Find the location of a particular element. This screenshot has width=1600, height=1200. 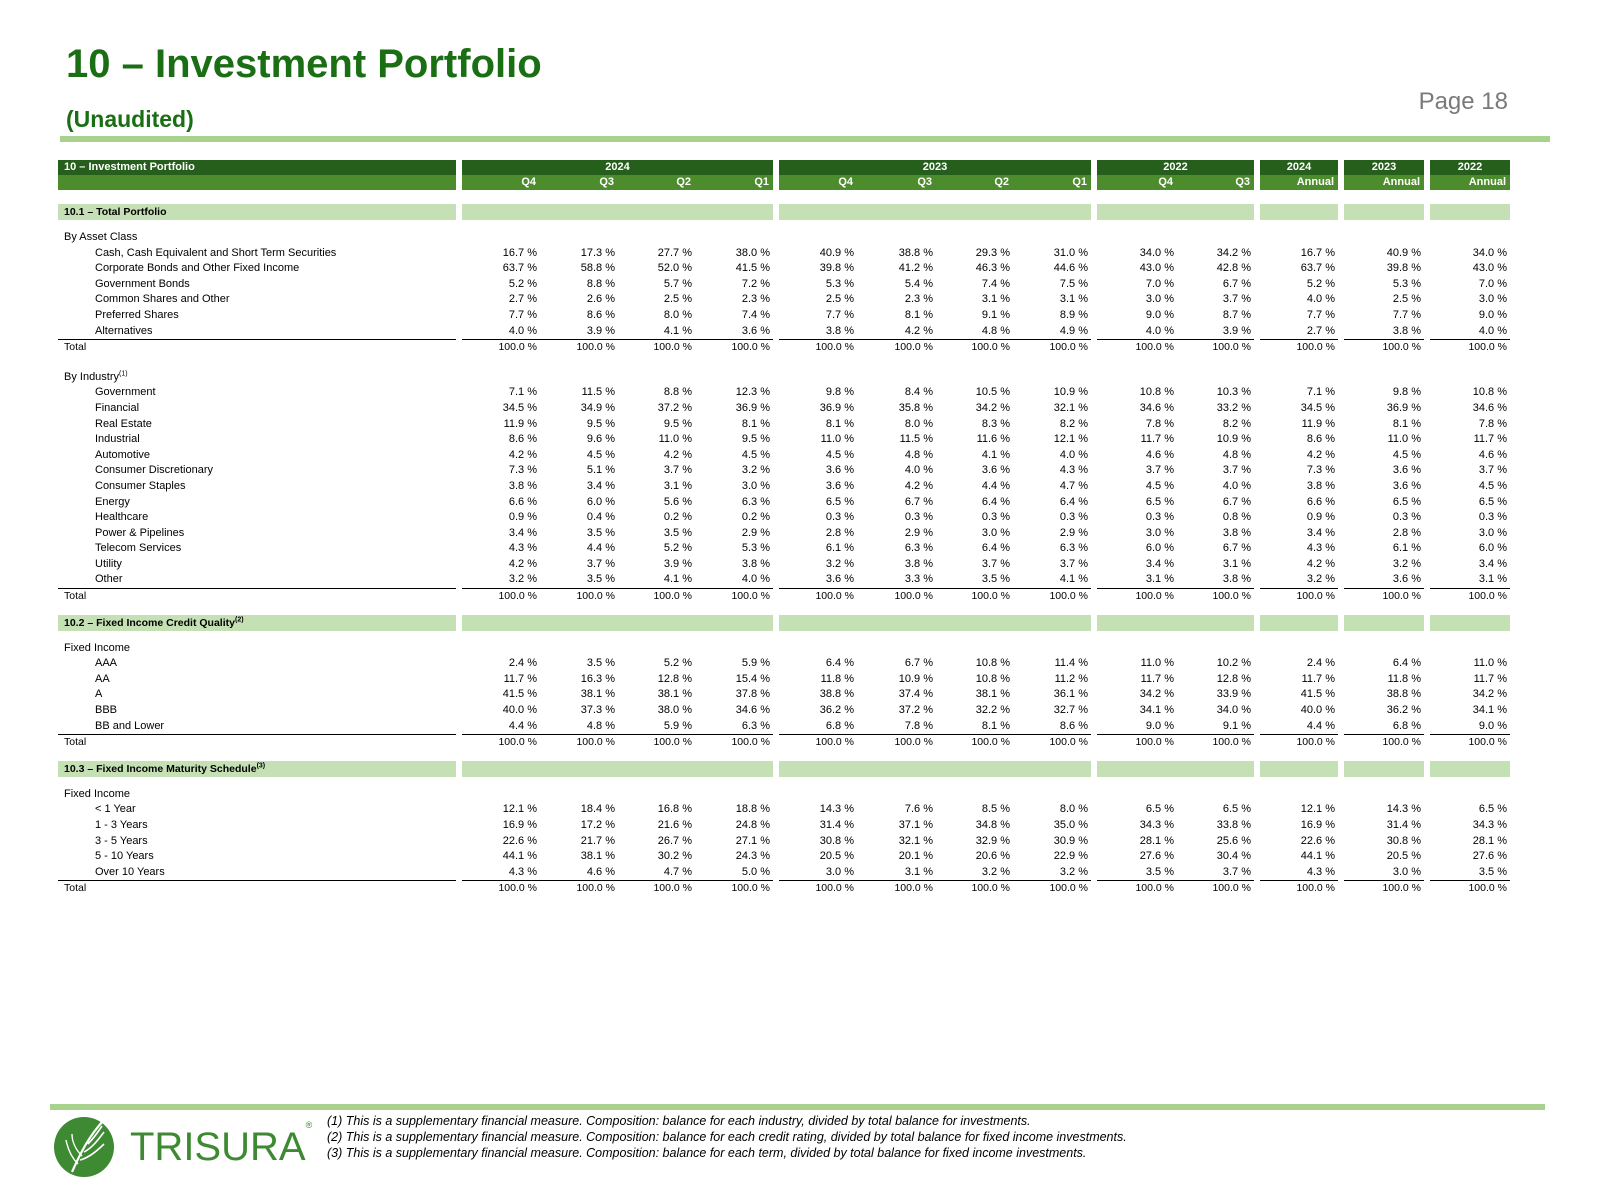

period-header: Q4 is located at coordinates (1137, 182).